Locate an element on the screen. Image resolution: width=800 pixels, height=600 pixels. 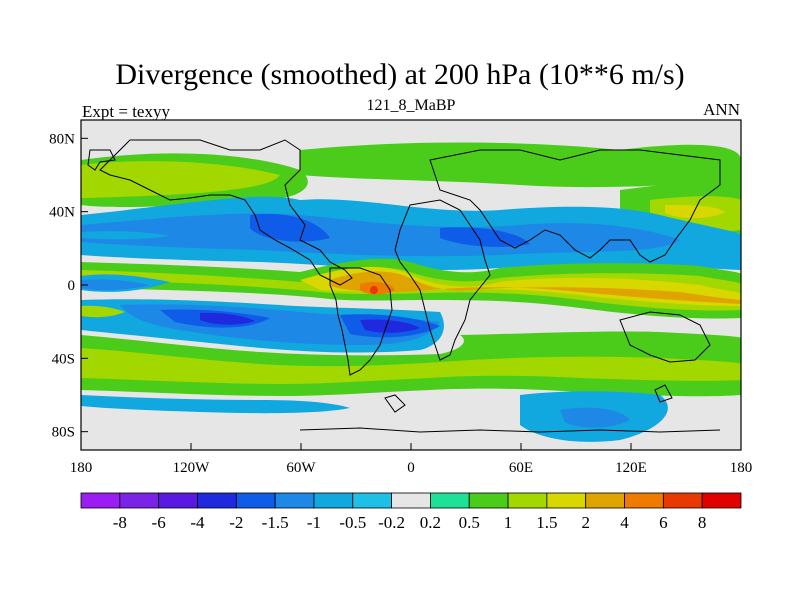
colorbar-label: -1 is located at coordinates (314, 522).